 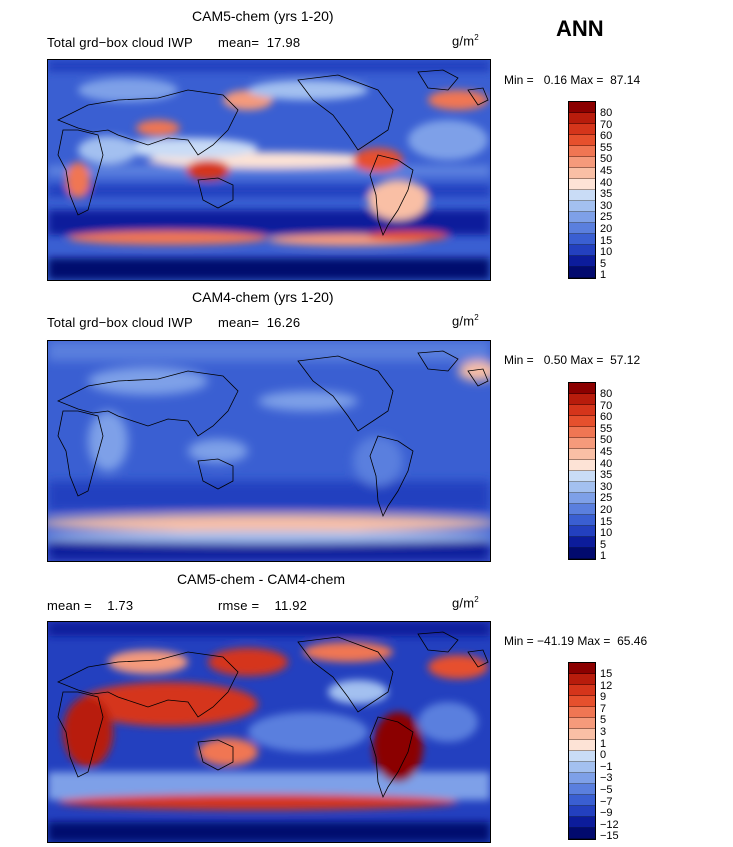 What do you see at coordinates (90, 605) in the screenshot?
I see `mean-label: mean = 1.73` at bounding box center [90, 605].